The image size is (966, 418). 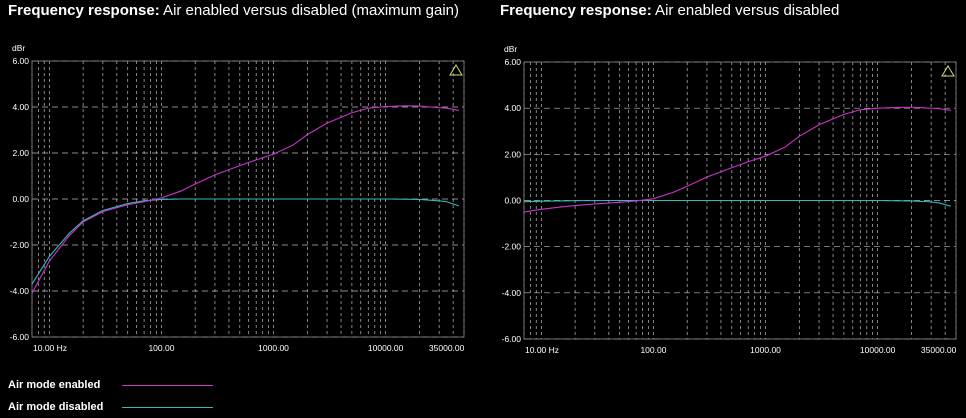 What do you see at coordinates (576, 10) in the screenshot?
I see `chart-title-right-bold: Frequency response:` at bounding box center [576, 10].